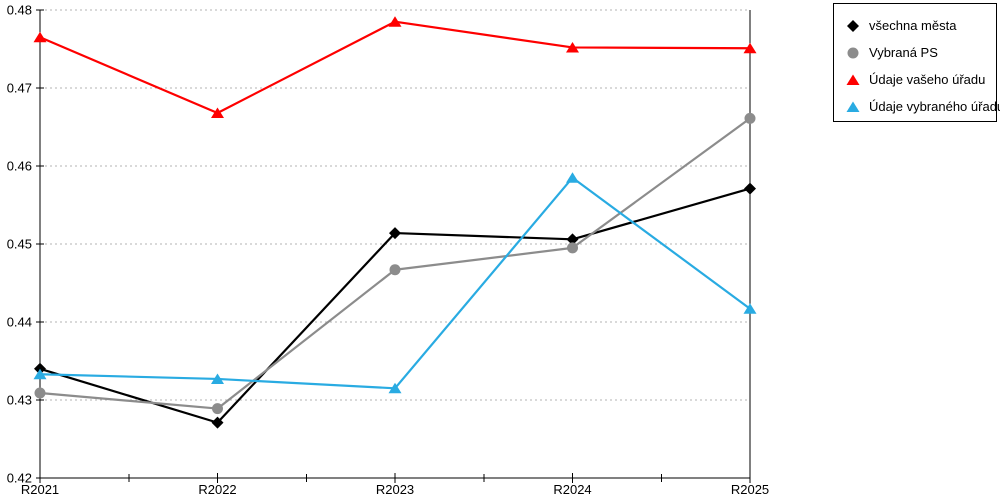 This screenshot has height=500, width=1000. Describe the element at coordinates (19, 244) in the screenshot. I see `svg-text: 0.45` at that location.